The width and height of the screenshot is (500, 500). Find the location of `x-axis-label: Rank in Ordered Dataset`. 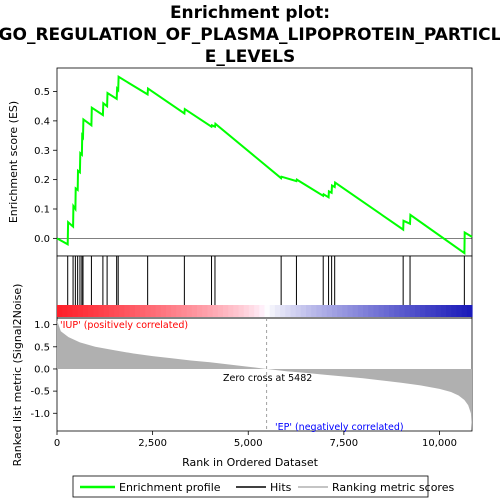

x-axis-label: Rank in Ordered Dataset is located at coordinates (250, 462).